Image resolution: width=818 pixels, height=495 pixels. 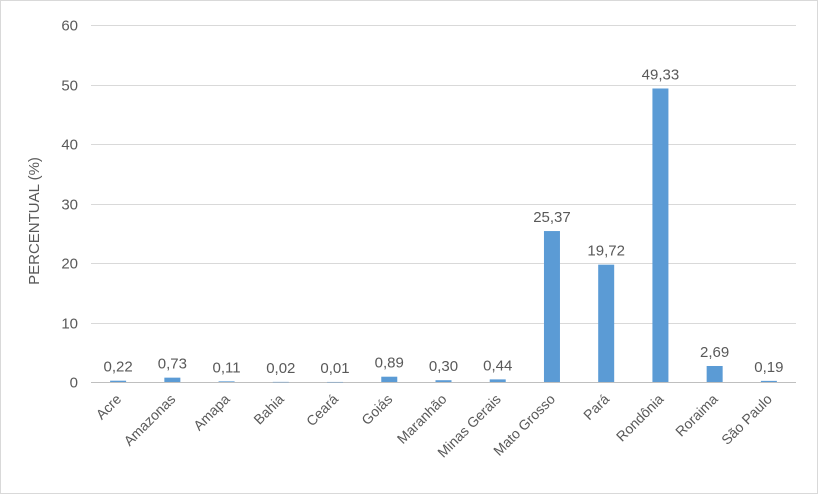 I want to click on category-label: Maranhão, so click(x=422, y=419).